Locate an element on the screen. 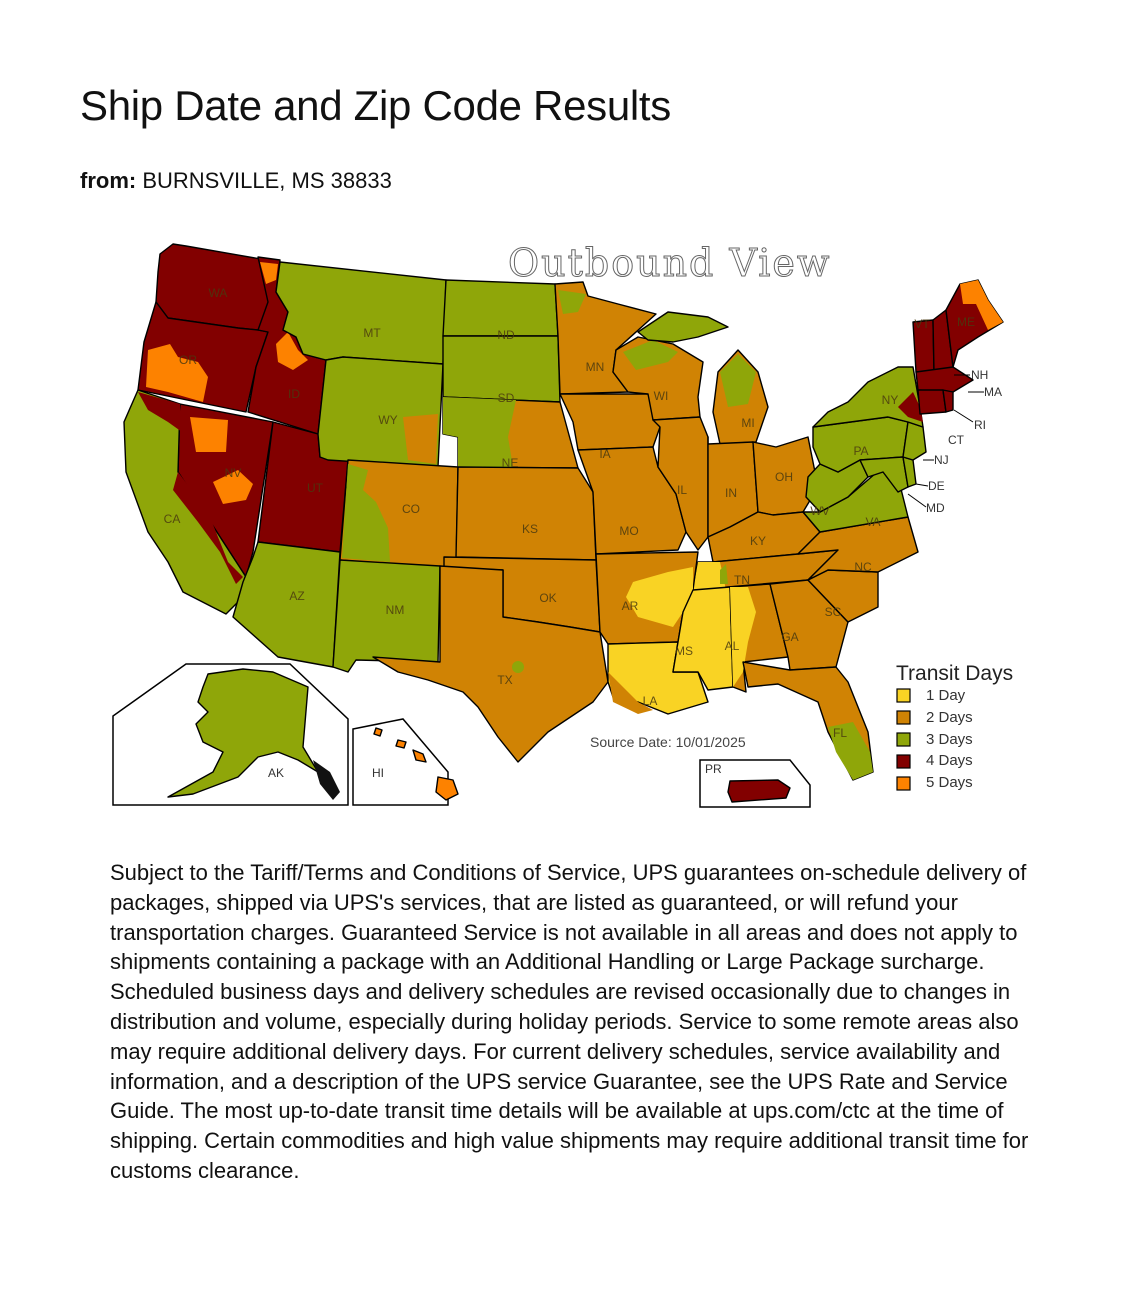  state-ks is located at coordinates (526, 513).